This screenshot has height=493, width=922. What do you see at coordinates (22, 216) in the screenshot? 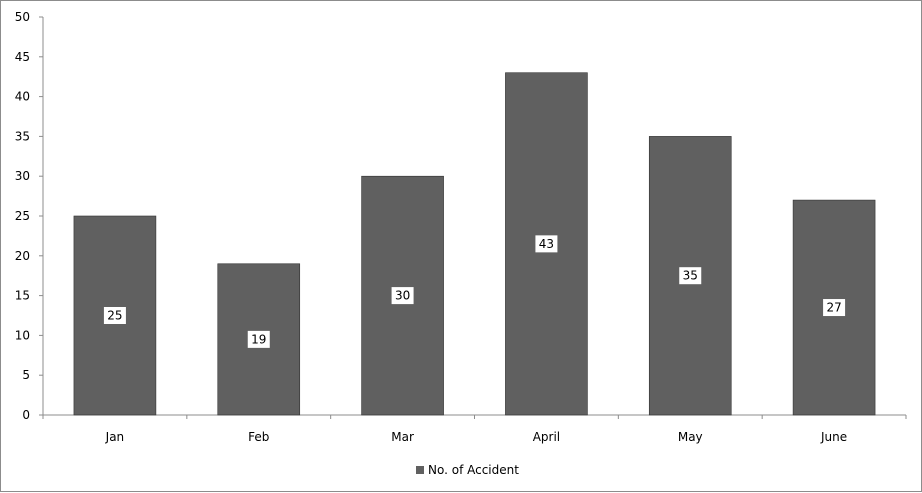
I see `y-tick-label: 25` at bounding box center [22, 216].